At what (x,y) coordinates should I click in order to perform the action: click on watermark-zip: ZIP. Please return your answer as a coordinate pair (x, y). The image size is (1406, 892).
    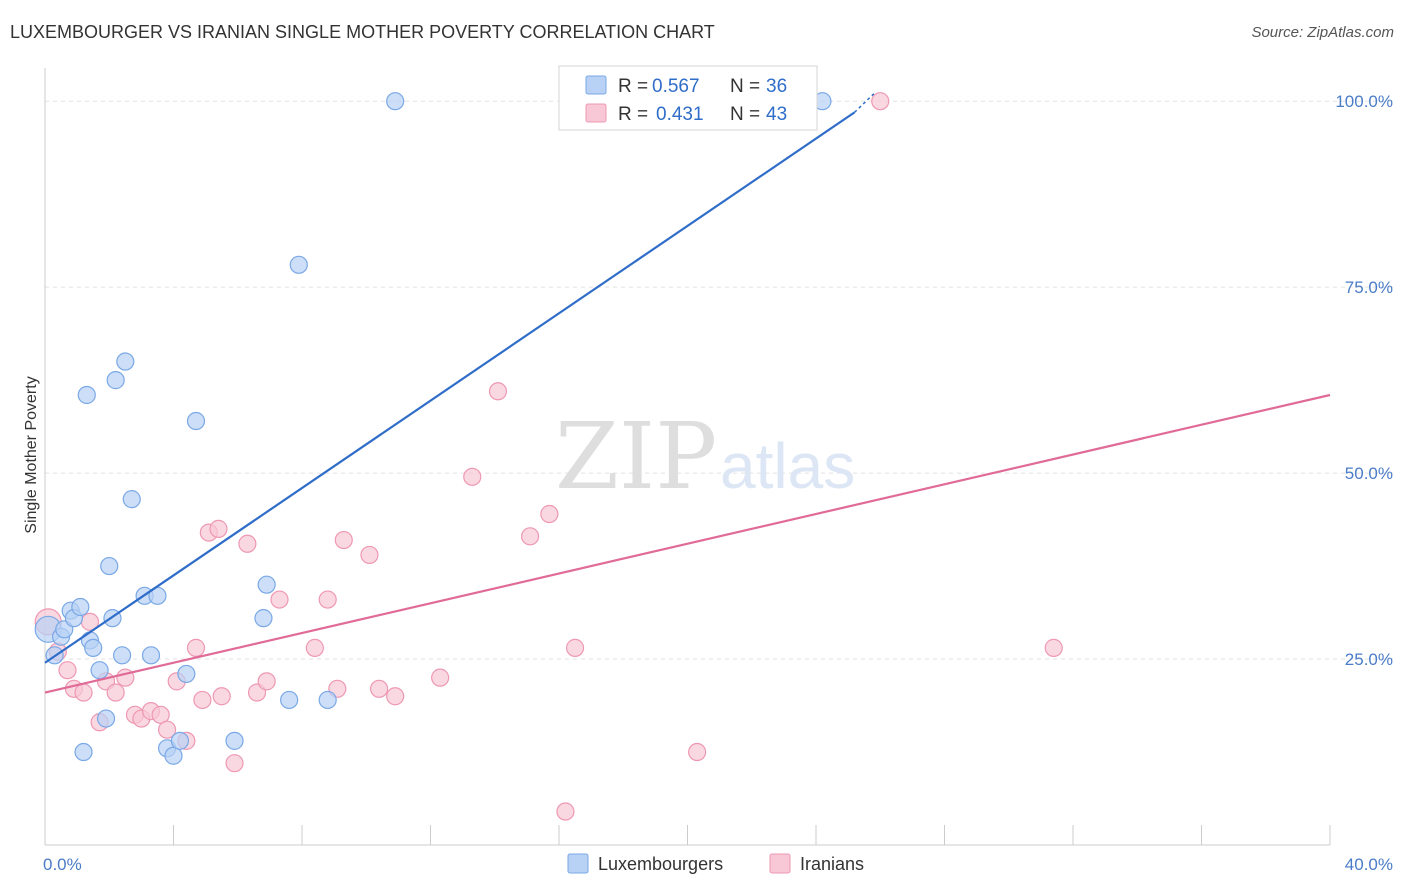
    Looking at the image, I should click on (636, 456).